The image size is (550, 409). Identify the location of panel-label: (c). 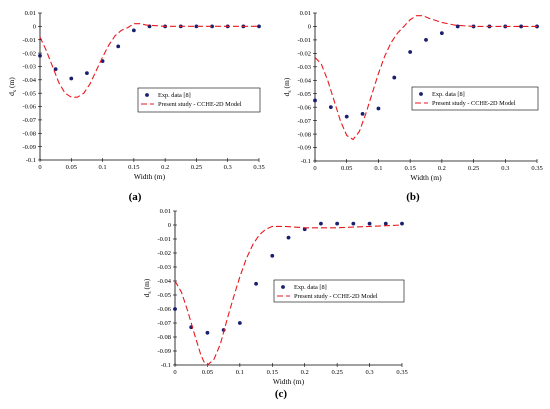
(281, 394).